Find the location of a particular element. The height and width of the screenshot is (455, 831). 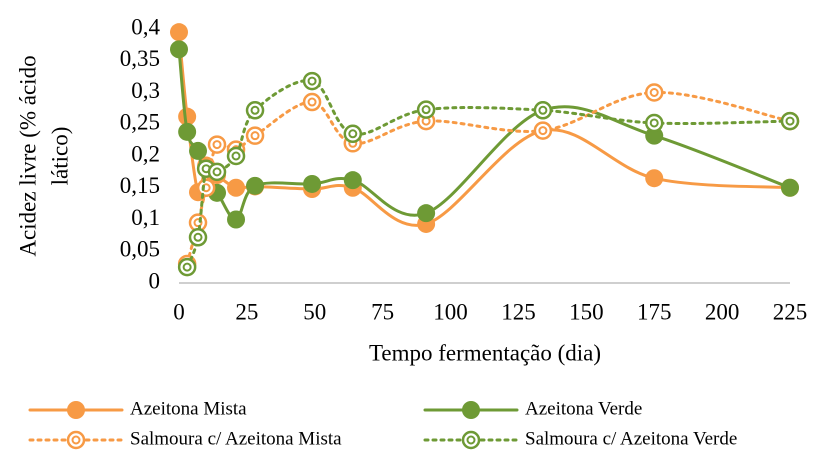

y-tick-label: 0,05 is located at coordinates (140, 249).